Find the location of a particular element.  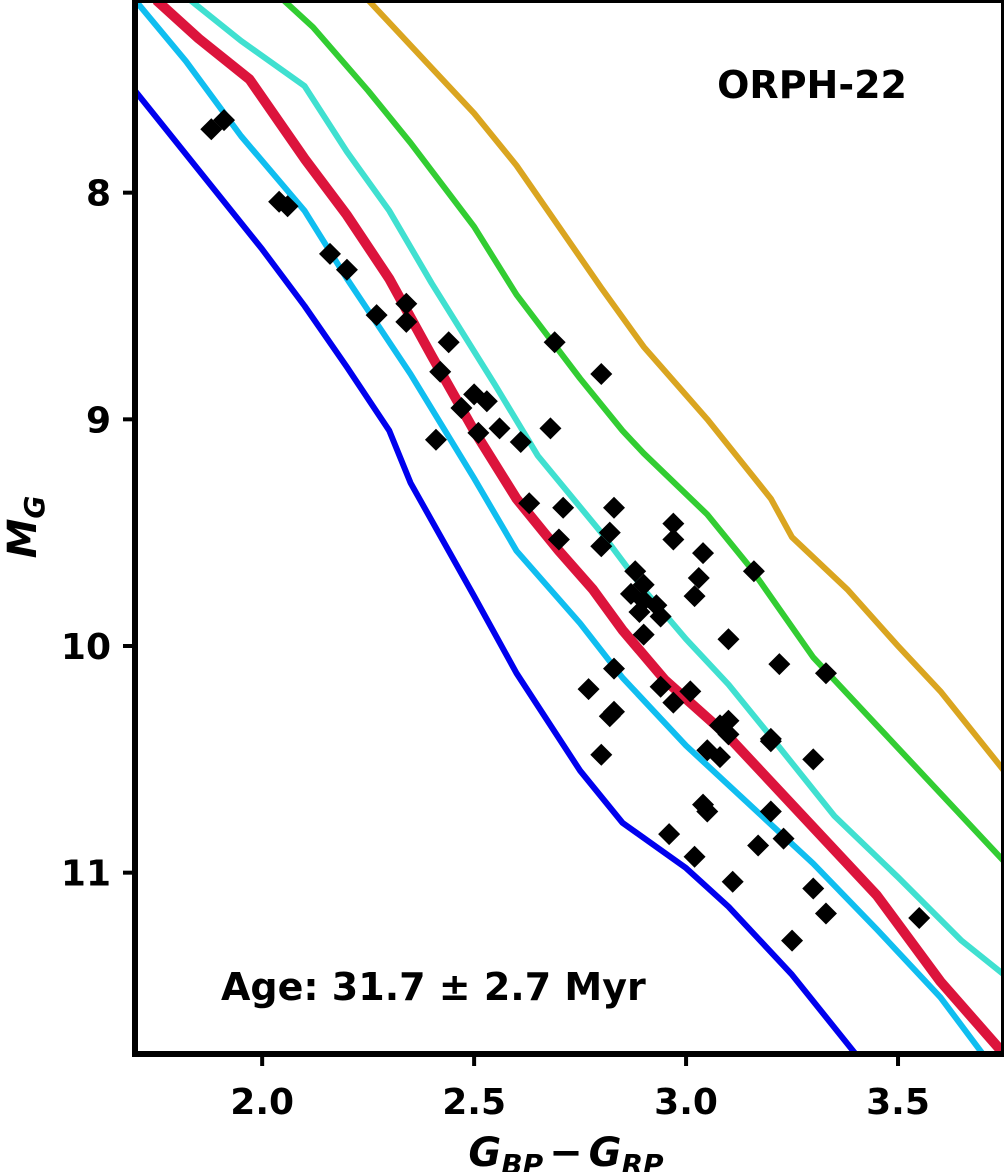

x-axis-ticks: 2.0 2.5 3.0 3.5 is located at coordinates (580, 1088).